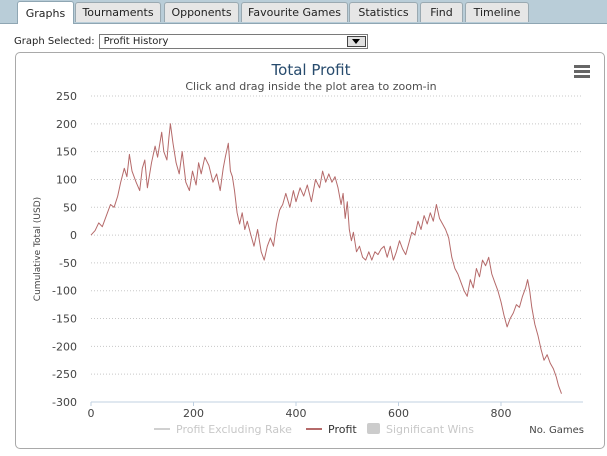  I want to click on y-tick-label: -200, so click(64, 346).